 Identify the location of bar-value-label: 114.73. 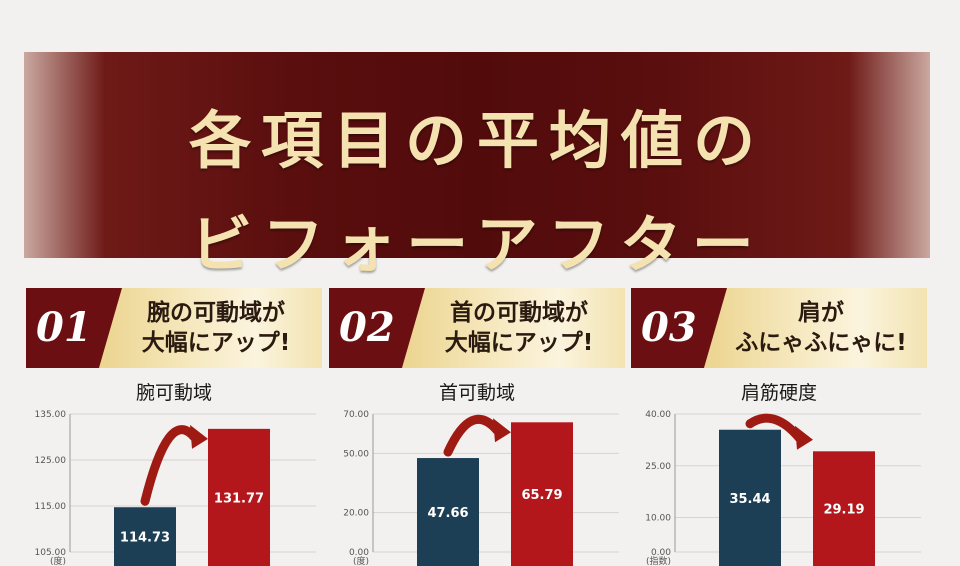
(145, 538).